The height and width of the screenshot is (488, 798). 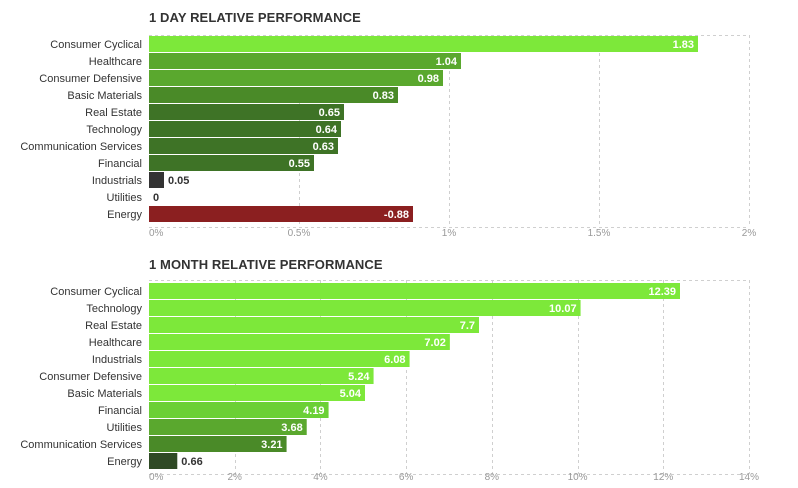 I want to click on value-label: 0.55, so click(x=299, y=164).